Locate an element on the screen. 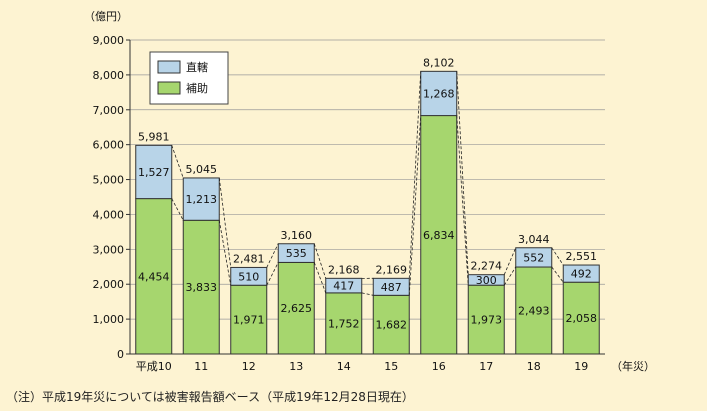  legend-label-direct: 直轄 is located at coordinates (197, 67).